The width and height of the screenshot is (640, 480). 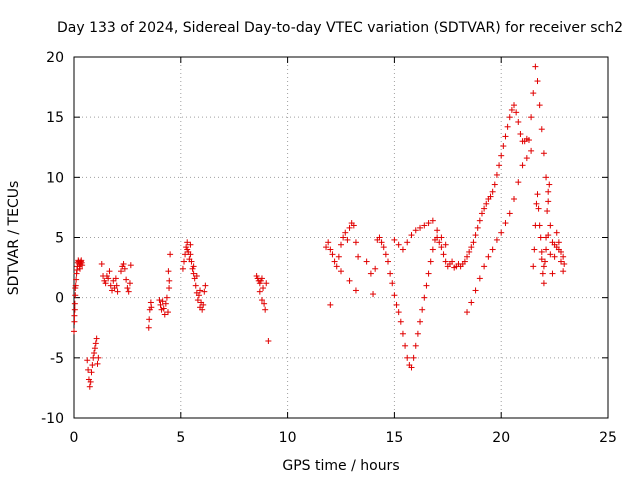 What do you see at coordinates (55, 178) in the screenshot?
I see `y-tick-label: 10` at bounding box center [55, 178].